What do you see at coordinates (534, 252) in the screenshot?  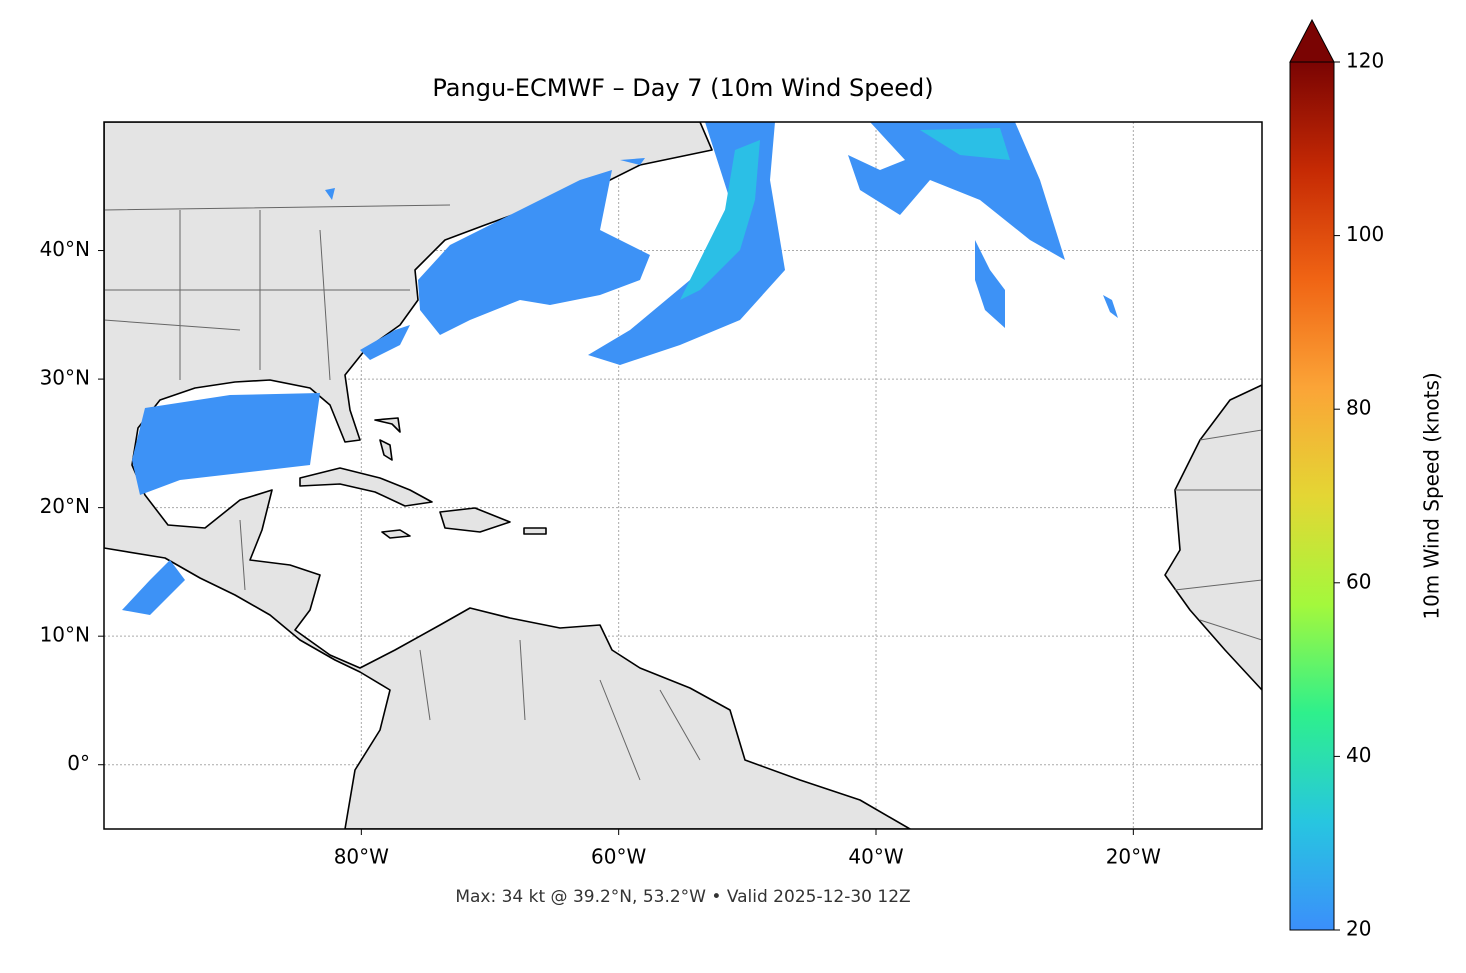 I see `wind-us-coast` at bounding box center [534, 252].